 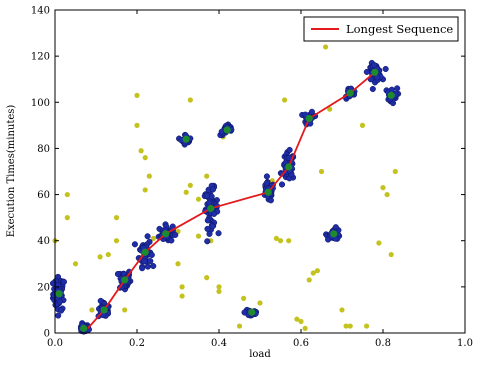 What do you see at coordinates (43, 195) in the screenshot?
I see `y-tick-label: 60` at bounding box center [43, 195].